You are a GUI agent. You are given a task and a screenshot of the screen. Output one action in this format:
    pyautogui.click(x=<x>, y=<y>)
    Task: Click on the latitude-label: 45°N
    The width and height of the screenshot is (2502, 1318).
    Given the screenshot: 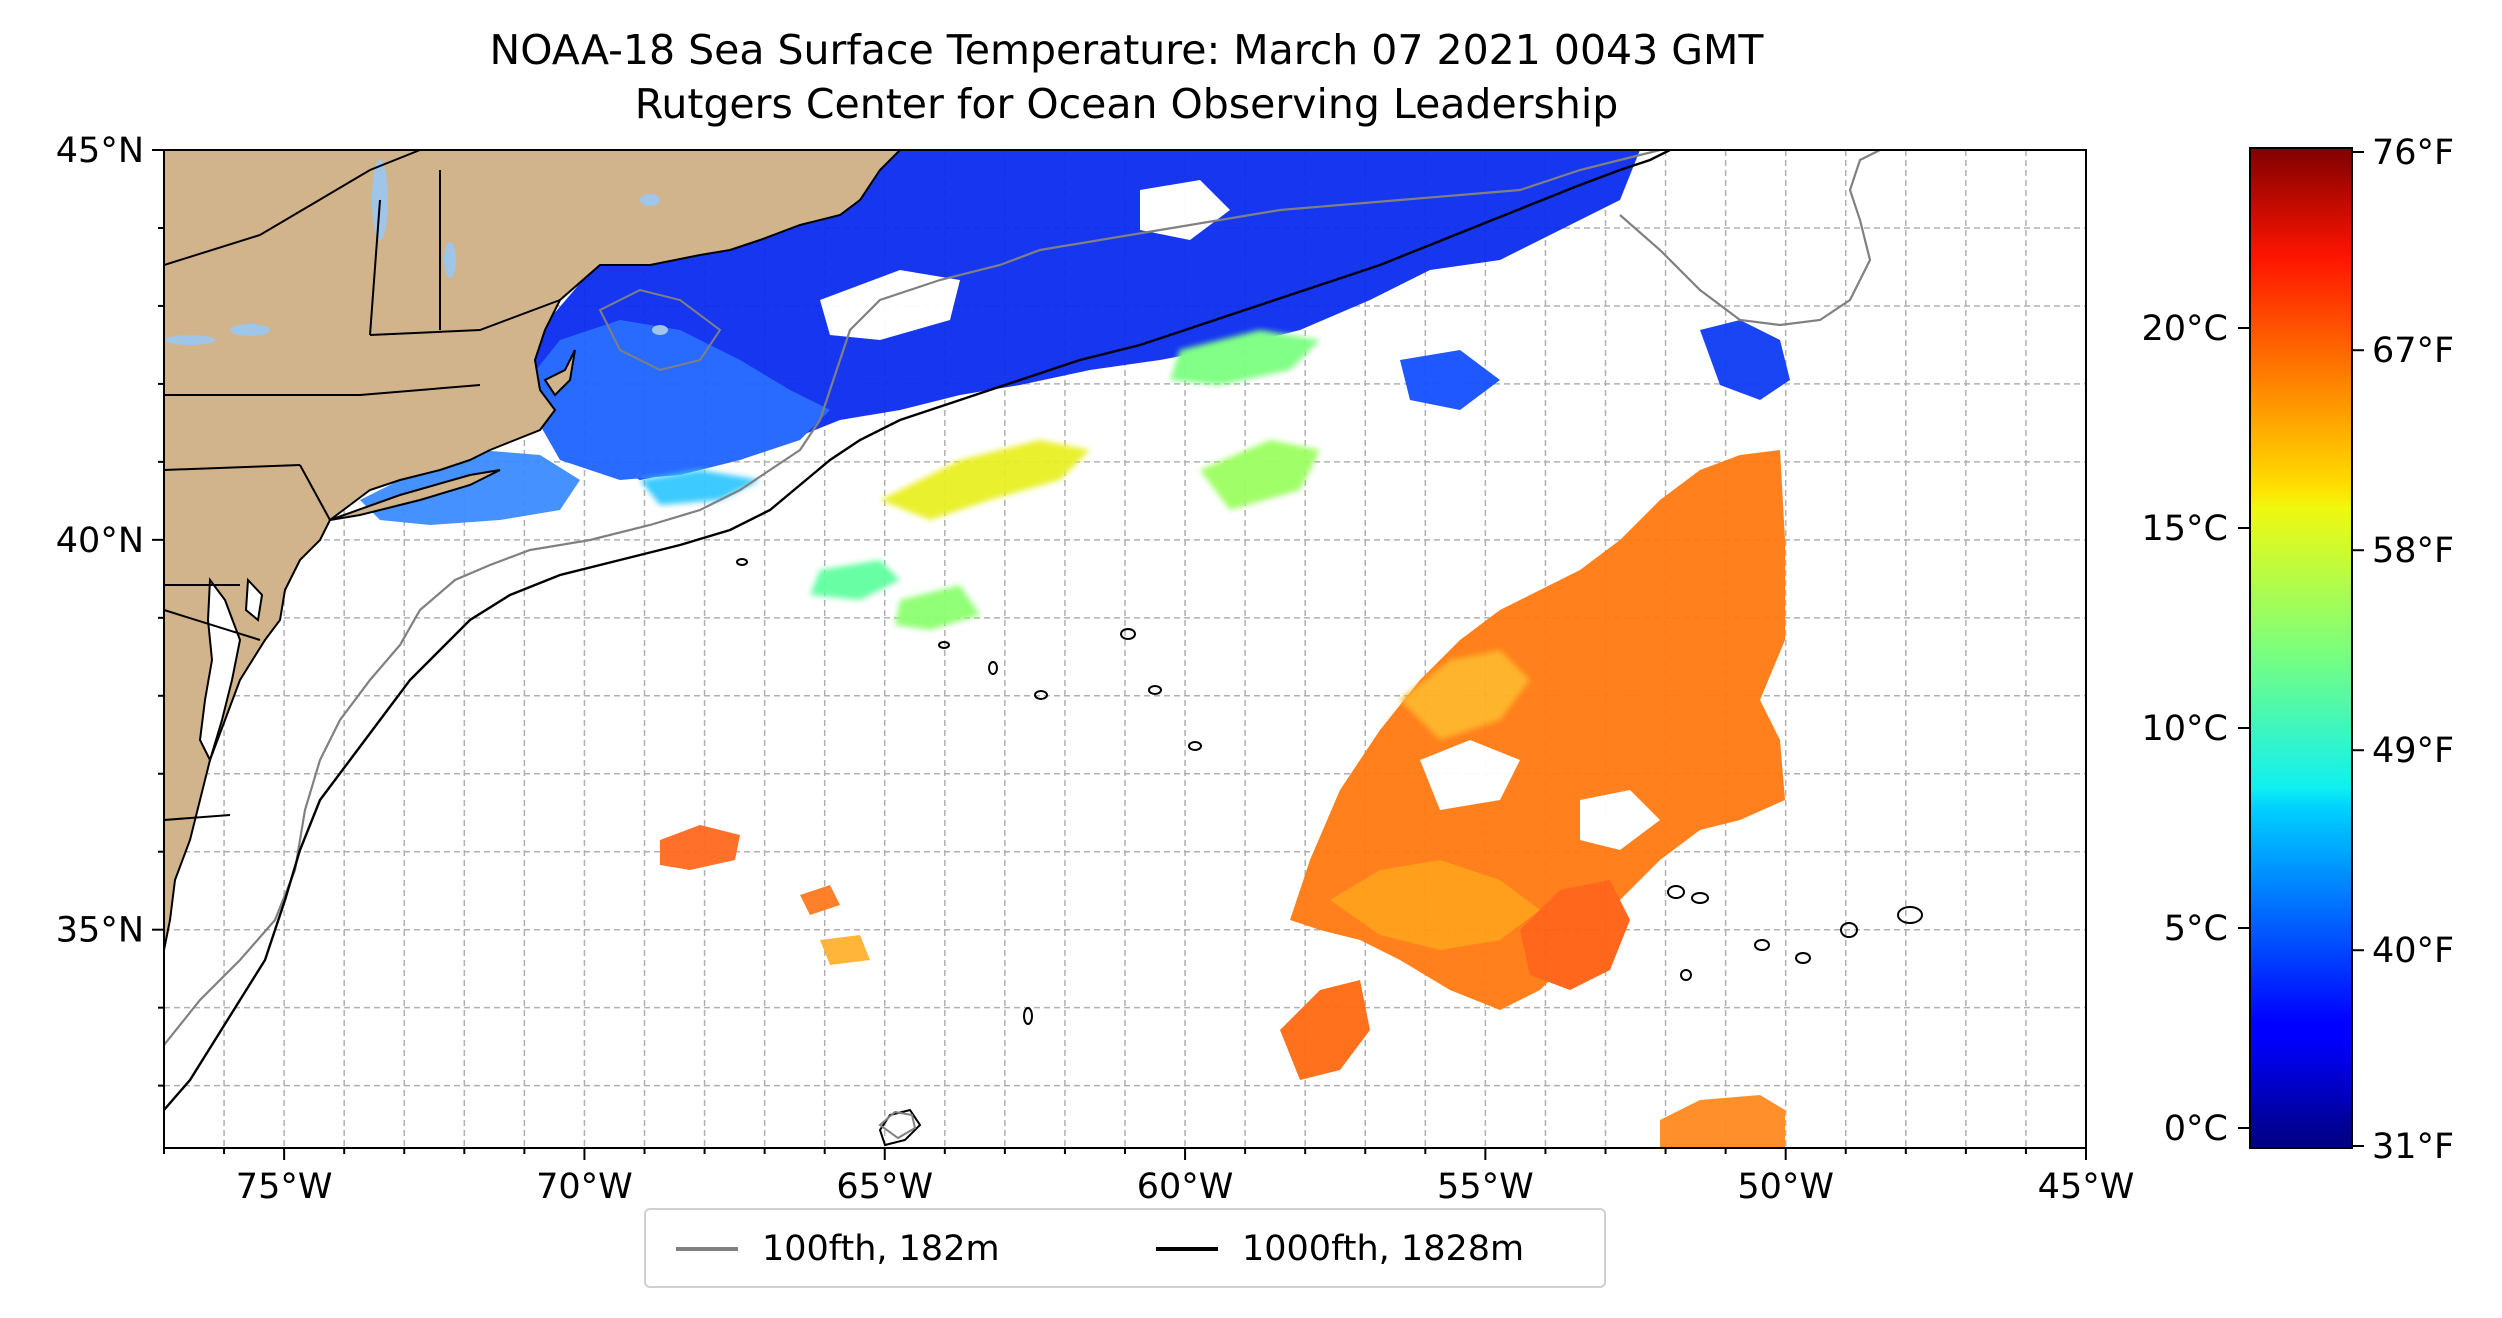 What is the action you would take?
    pyautogui.click(x=100, y=151)
    